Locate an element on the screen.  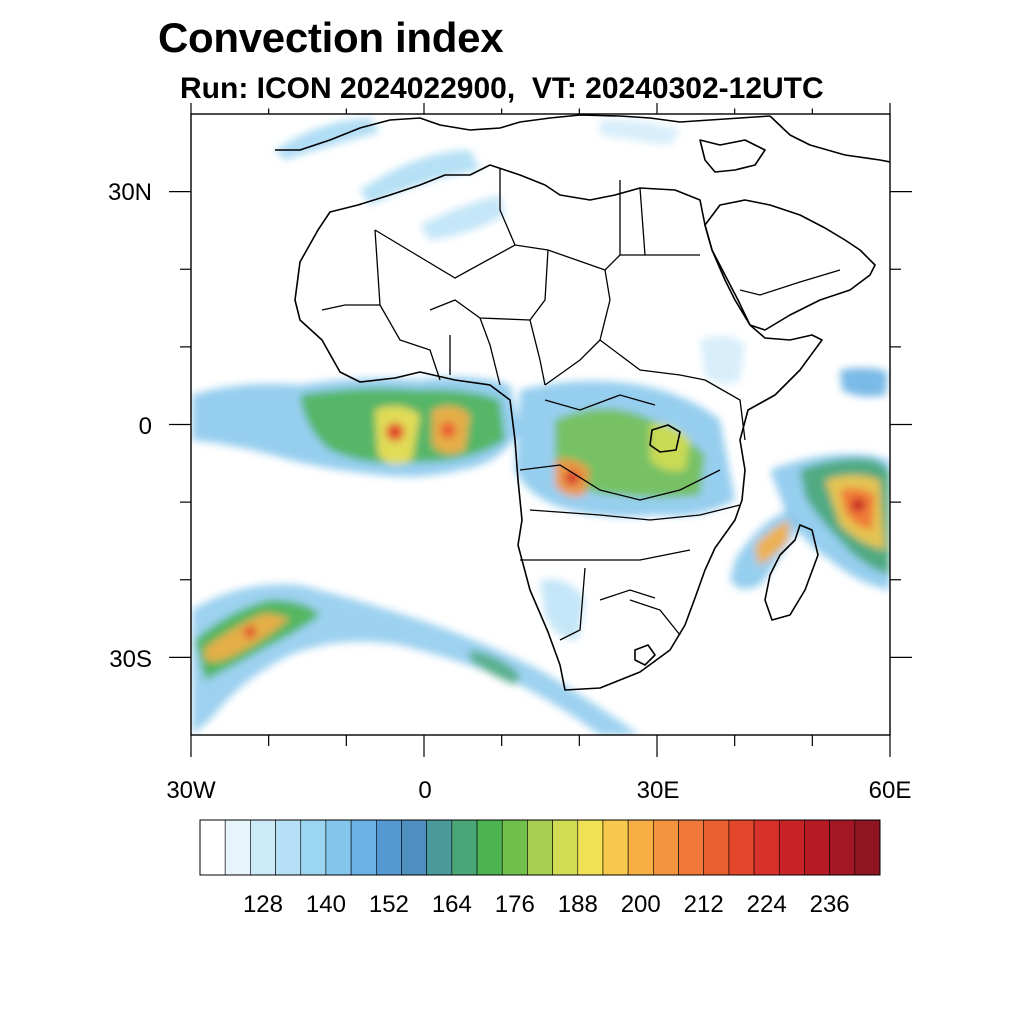
colorbar-labels: 128 140 152 164 176 188 200 212 224 236 is located at coordinates (546, 904).